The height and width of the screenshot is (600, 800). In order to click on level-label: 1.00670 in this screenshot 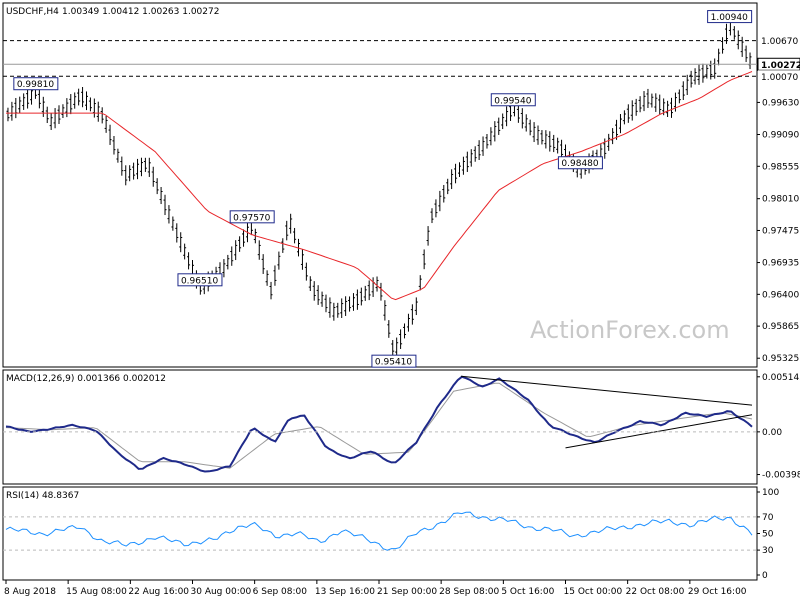, I will do `click(779, 42)`.